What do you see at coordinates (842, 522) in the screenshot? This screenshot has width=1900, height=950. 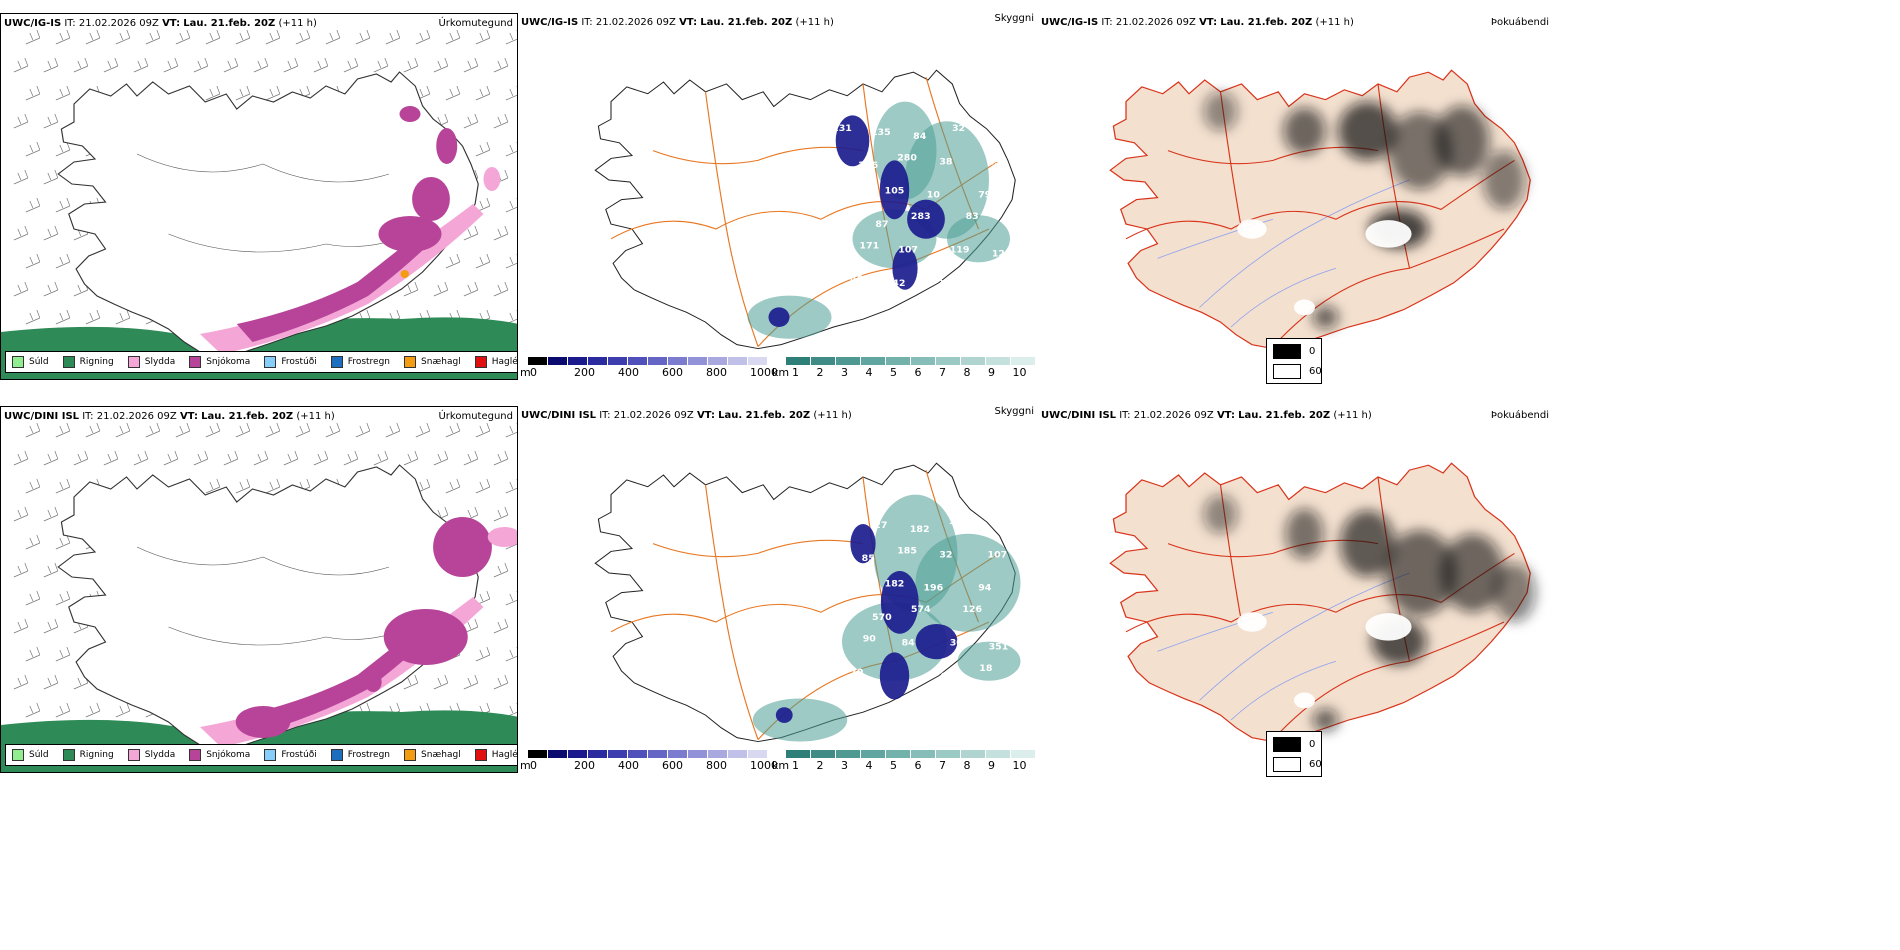 I see `cloud-base-value: 205` at bounding box center [842, 522].